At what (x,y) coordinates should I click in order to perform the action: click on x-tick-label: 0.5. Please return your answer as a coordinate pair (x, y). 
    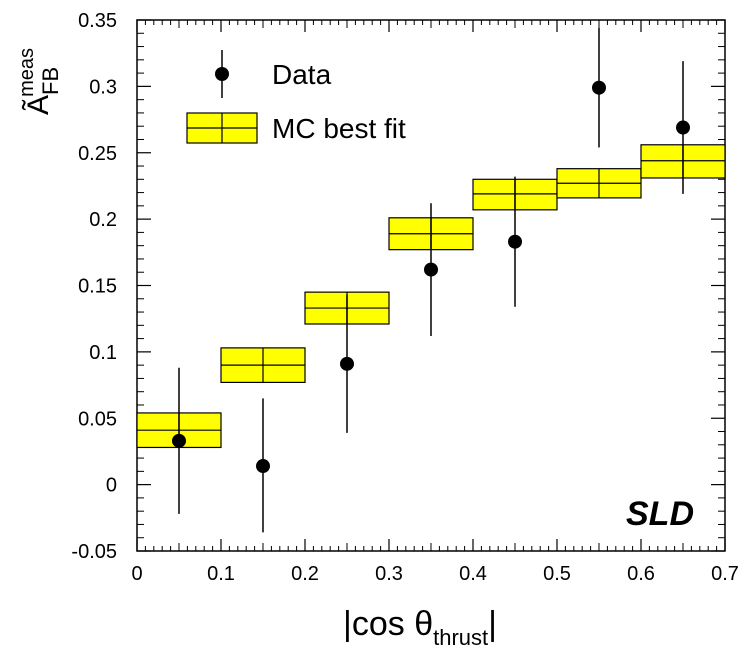
    Looking at the image, I should click on (557, 574).